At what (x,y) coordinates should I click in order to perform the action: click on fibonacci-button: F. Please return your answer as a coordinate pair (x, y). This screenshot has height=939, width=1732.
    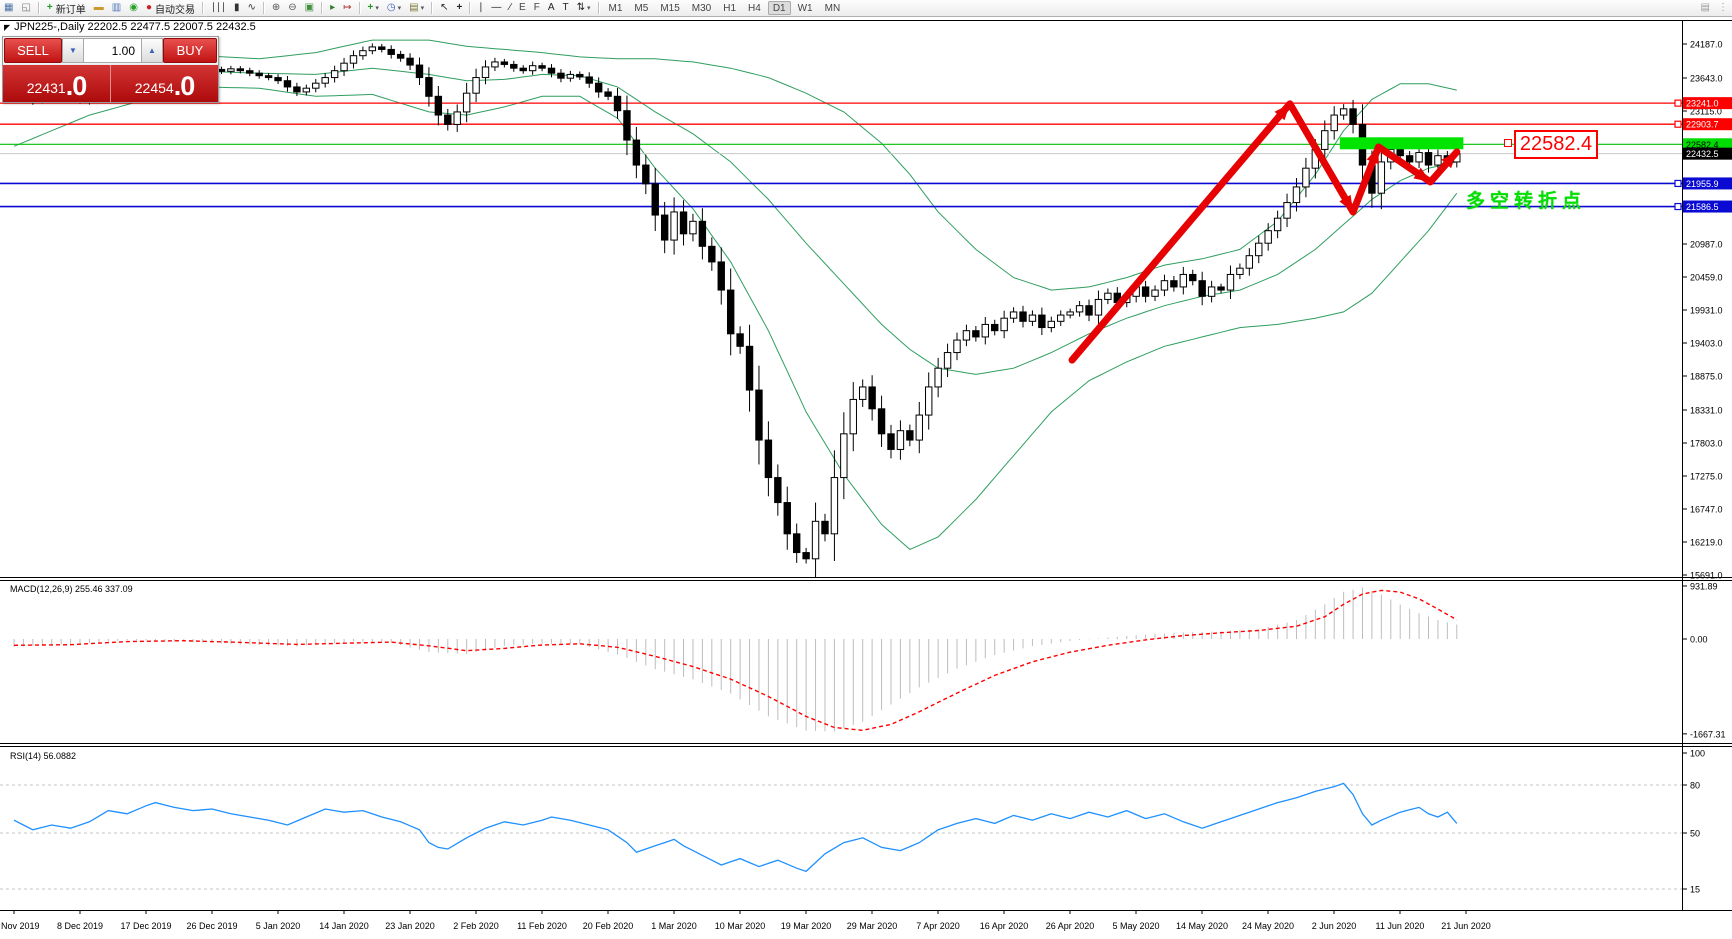
    Looking at the image, I should click on (537, 8).